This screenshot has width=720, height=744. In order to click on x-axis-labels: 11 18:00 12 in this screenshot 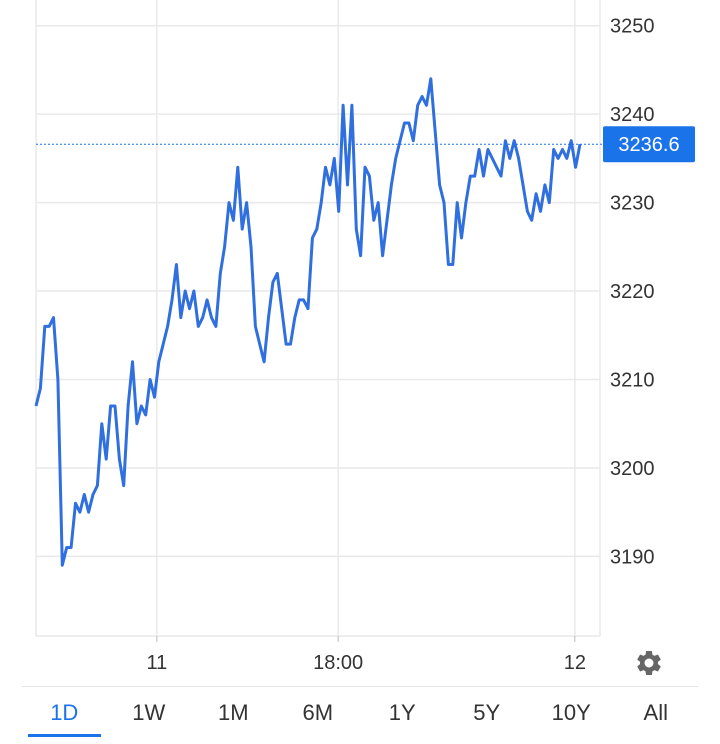, I will do `click(365, 663)`.